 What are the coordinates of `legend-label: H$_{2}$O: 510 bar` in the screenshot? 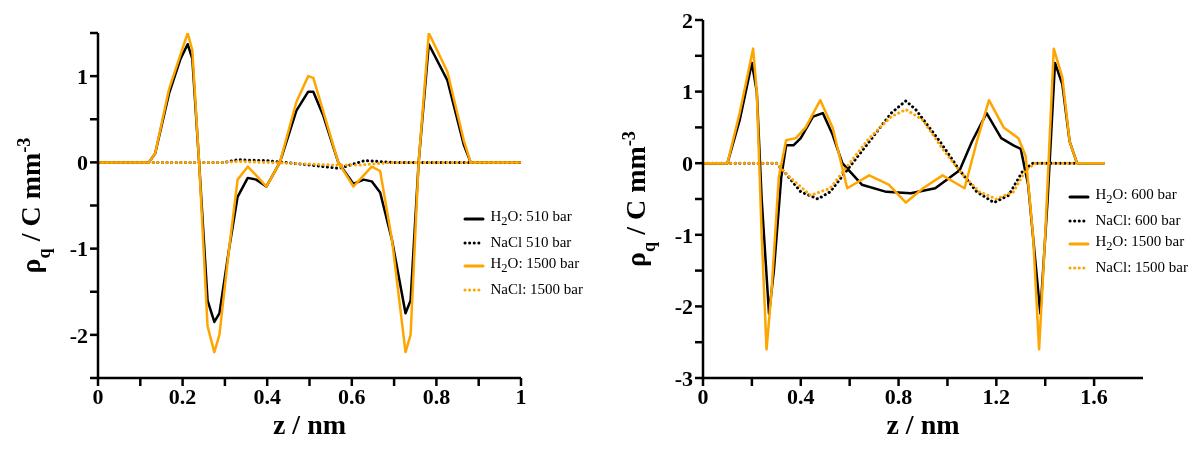 It's located at (531, 218).